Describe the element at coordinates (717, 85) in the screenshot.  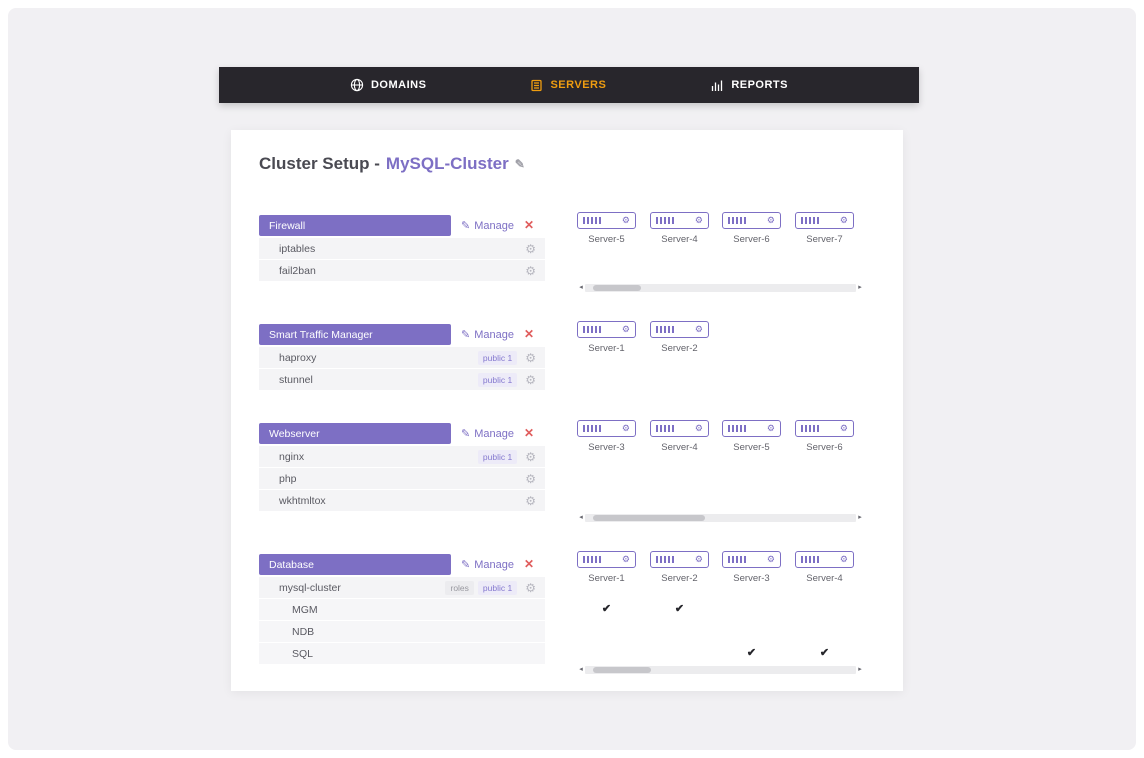
I see `bar-chart-icon` at that location.